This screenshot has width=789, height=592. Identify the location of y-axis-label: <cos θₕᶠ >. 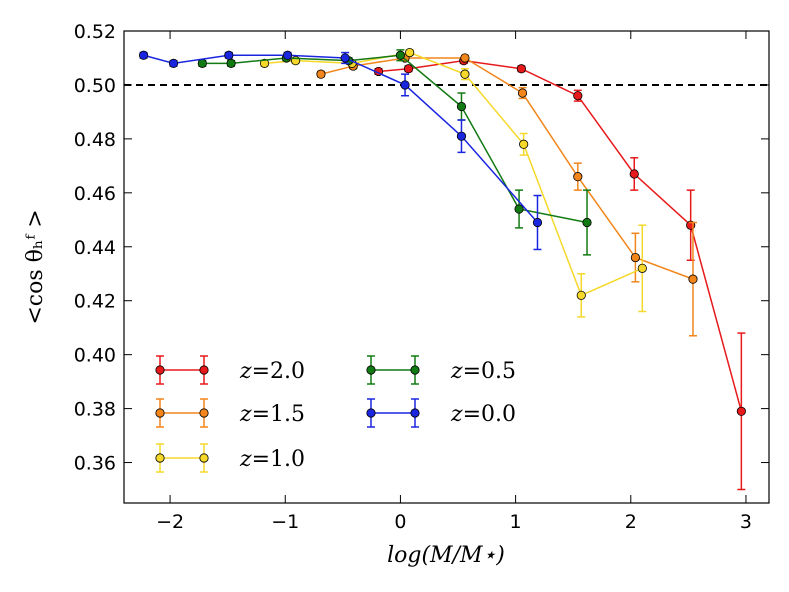
(35, 266).